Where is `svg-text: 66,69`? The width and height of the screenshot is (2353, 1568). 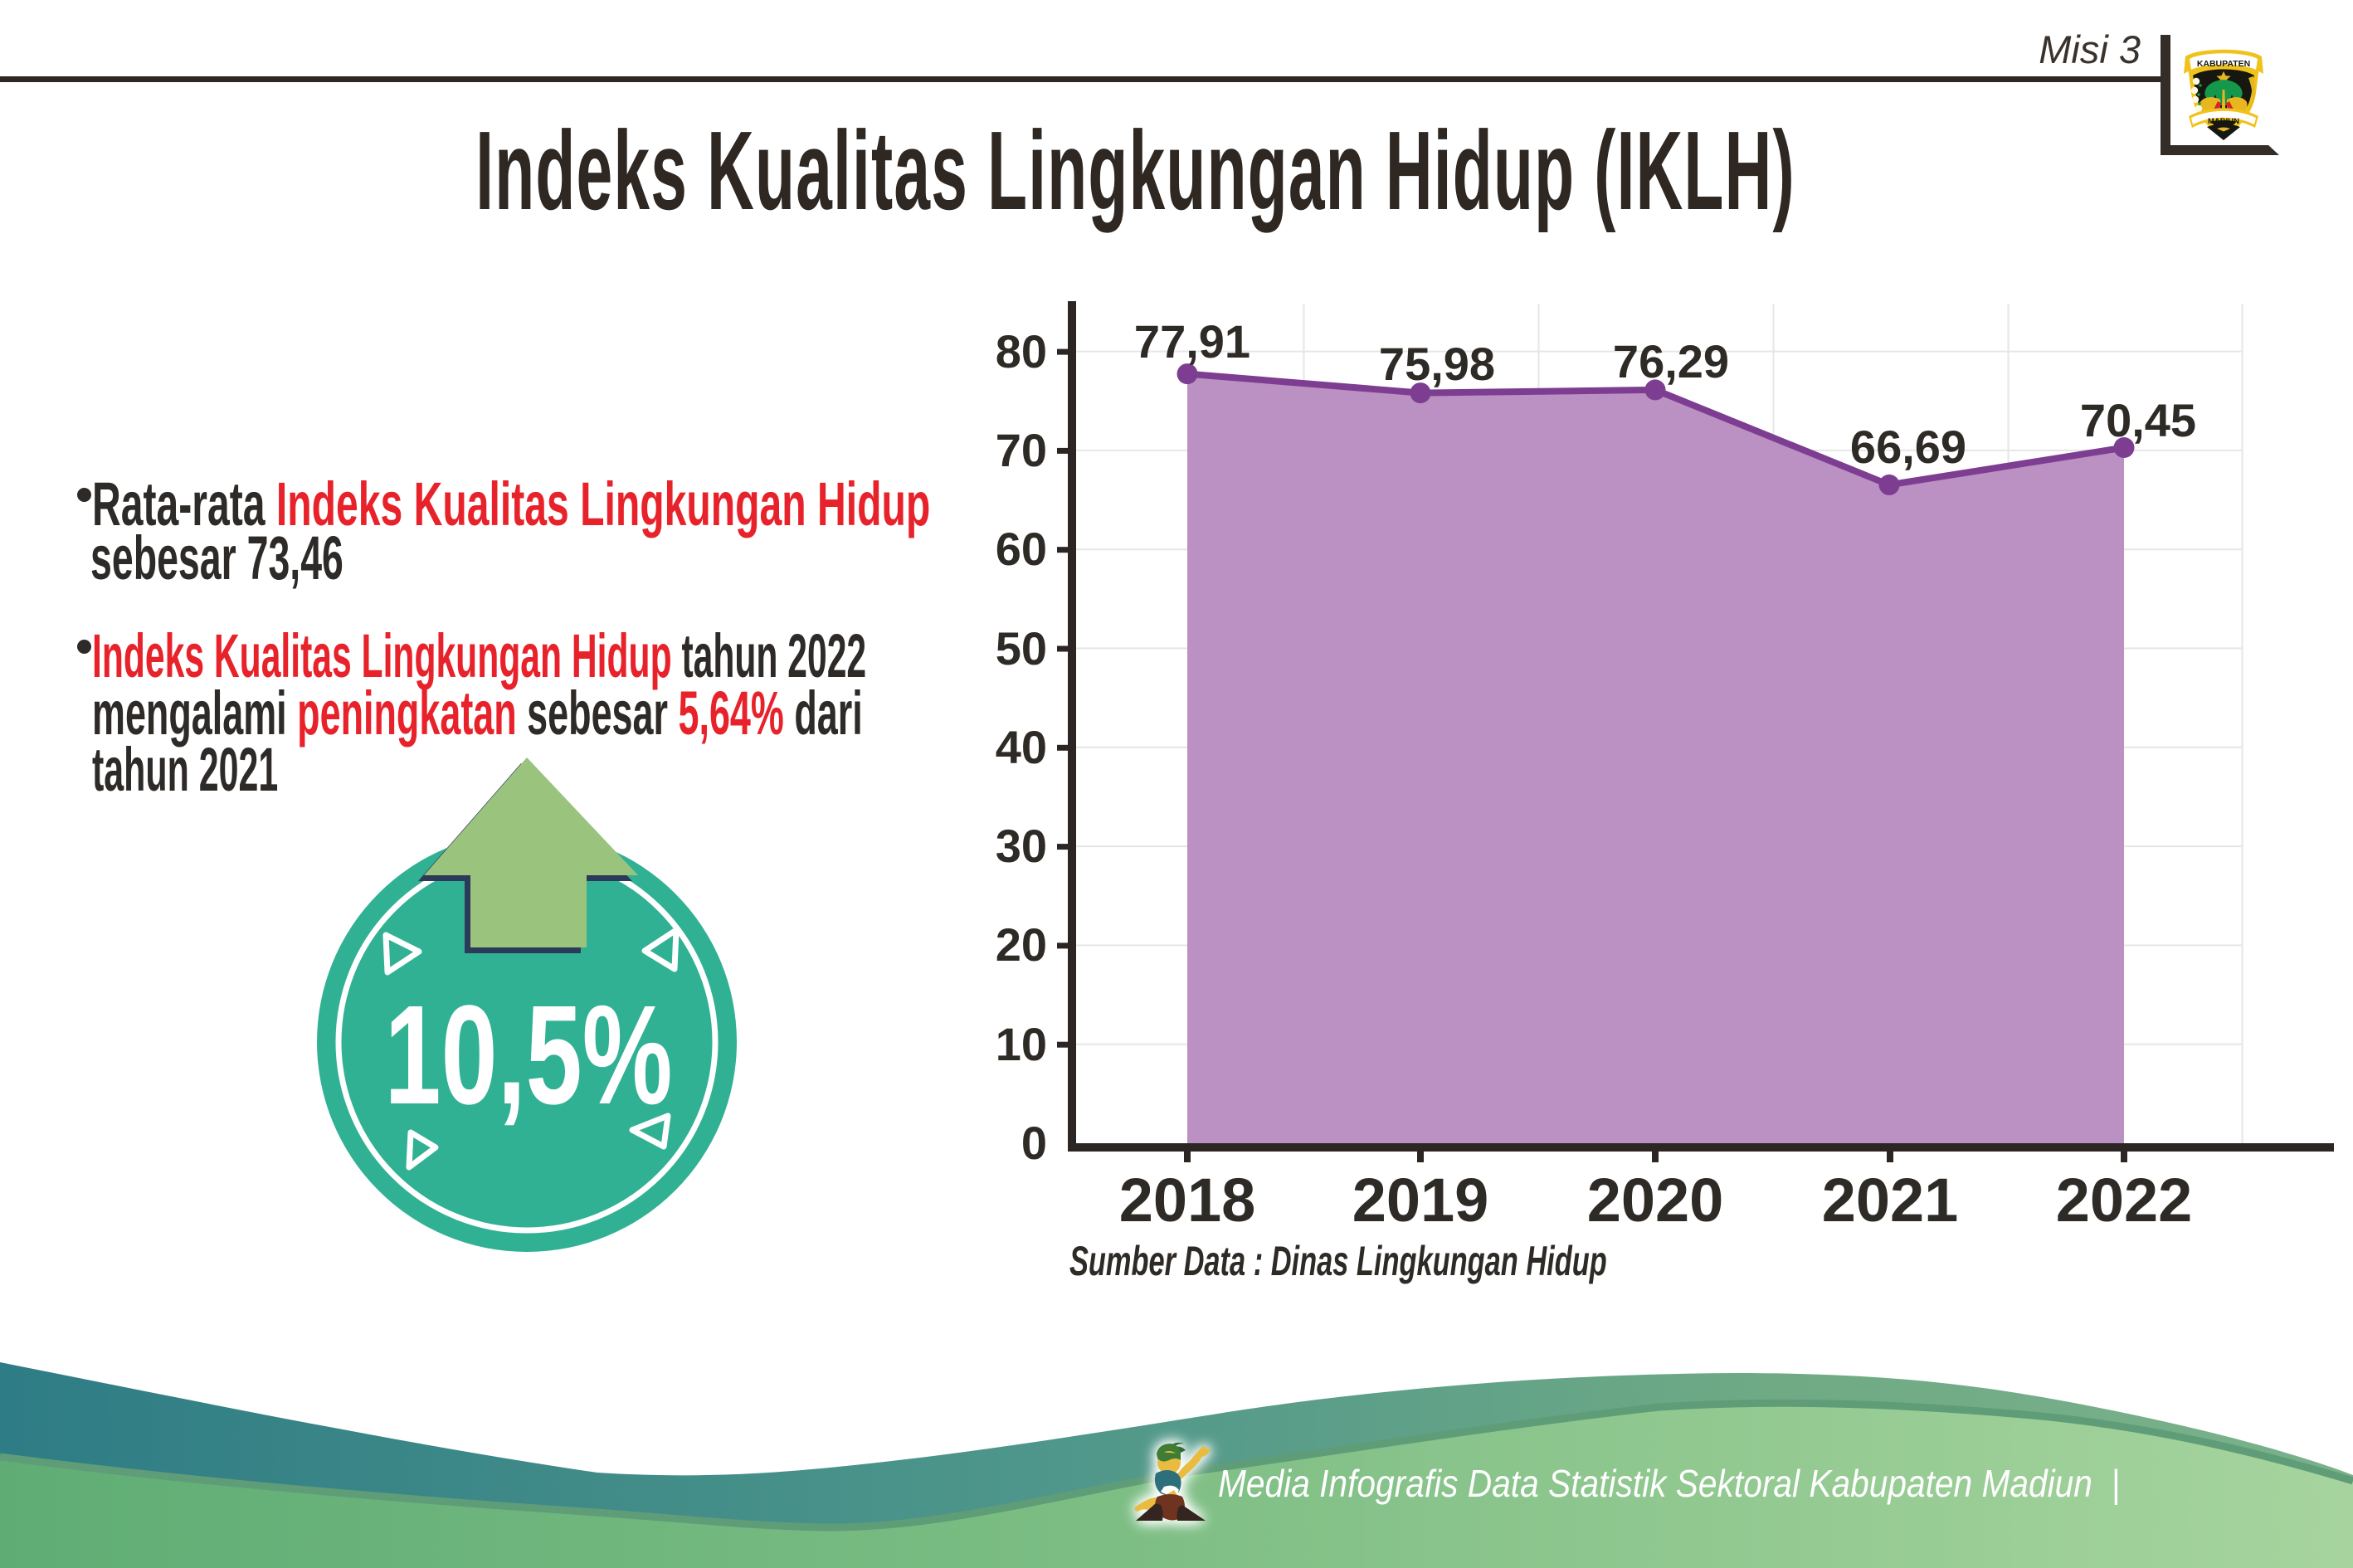
svg-text: 66,69 is located at coordinates (1908, 447).